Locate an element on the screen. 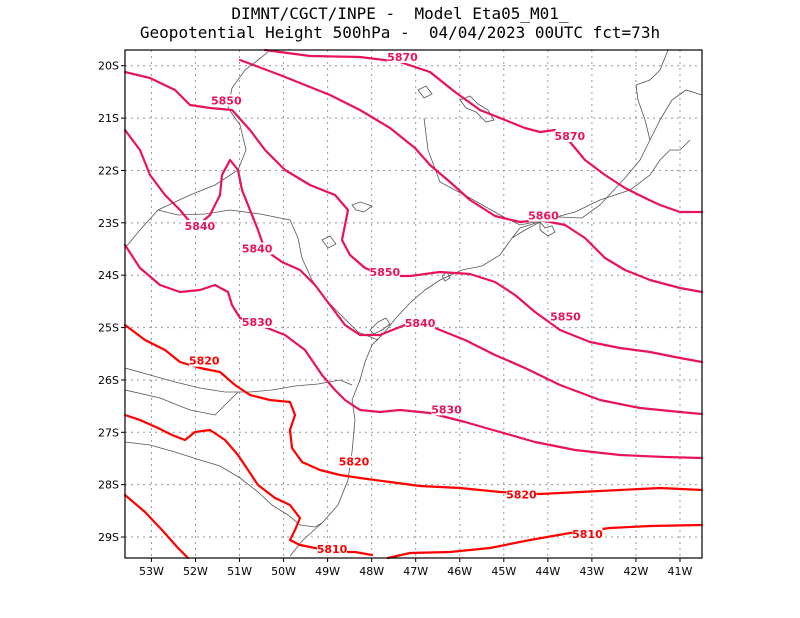 The image size is (800, 618). sp-mg-border is located at coordinates (196, 150).